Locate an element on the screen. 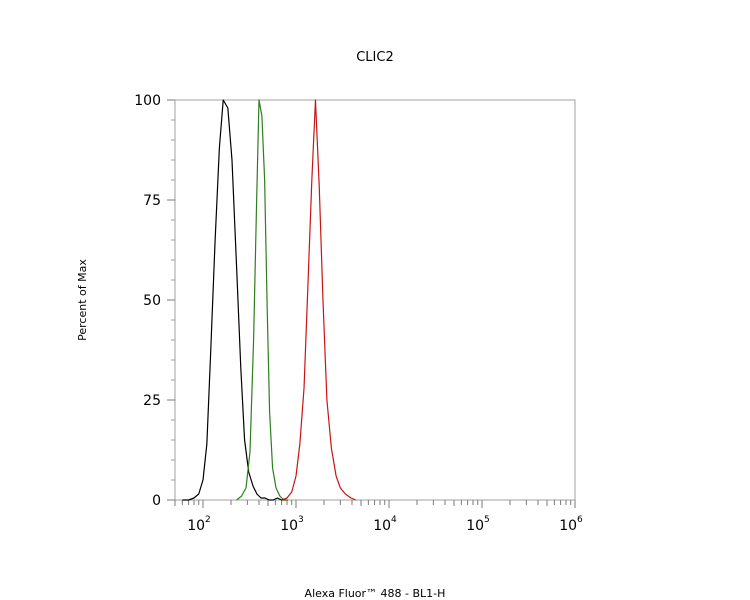  x-axis: 10² 10³ 10⁴ 10⁵ 10⁶ is located at coordinates (385, 524).